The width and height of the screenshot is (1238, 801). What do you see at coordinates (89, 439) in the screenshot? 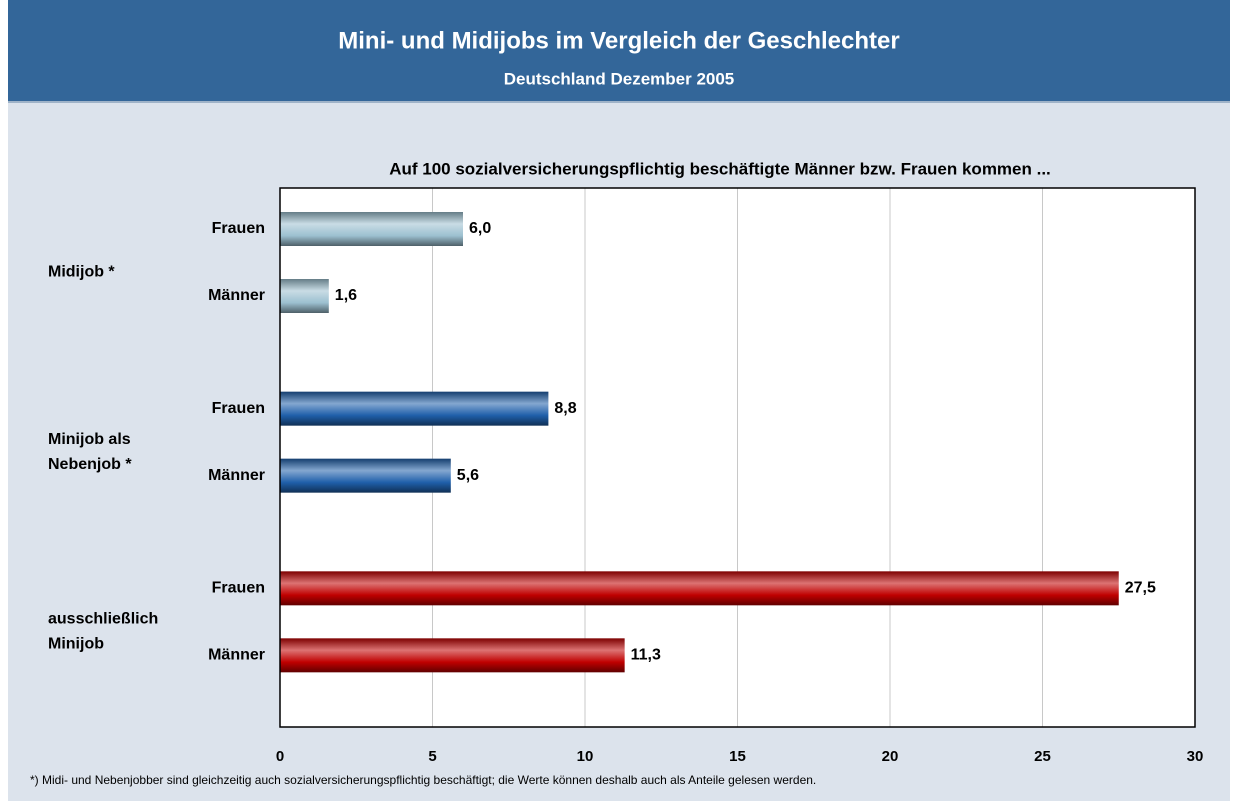
I see `group-label: Minijob als` at bounding box center [89, 439].